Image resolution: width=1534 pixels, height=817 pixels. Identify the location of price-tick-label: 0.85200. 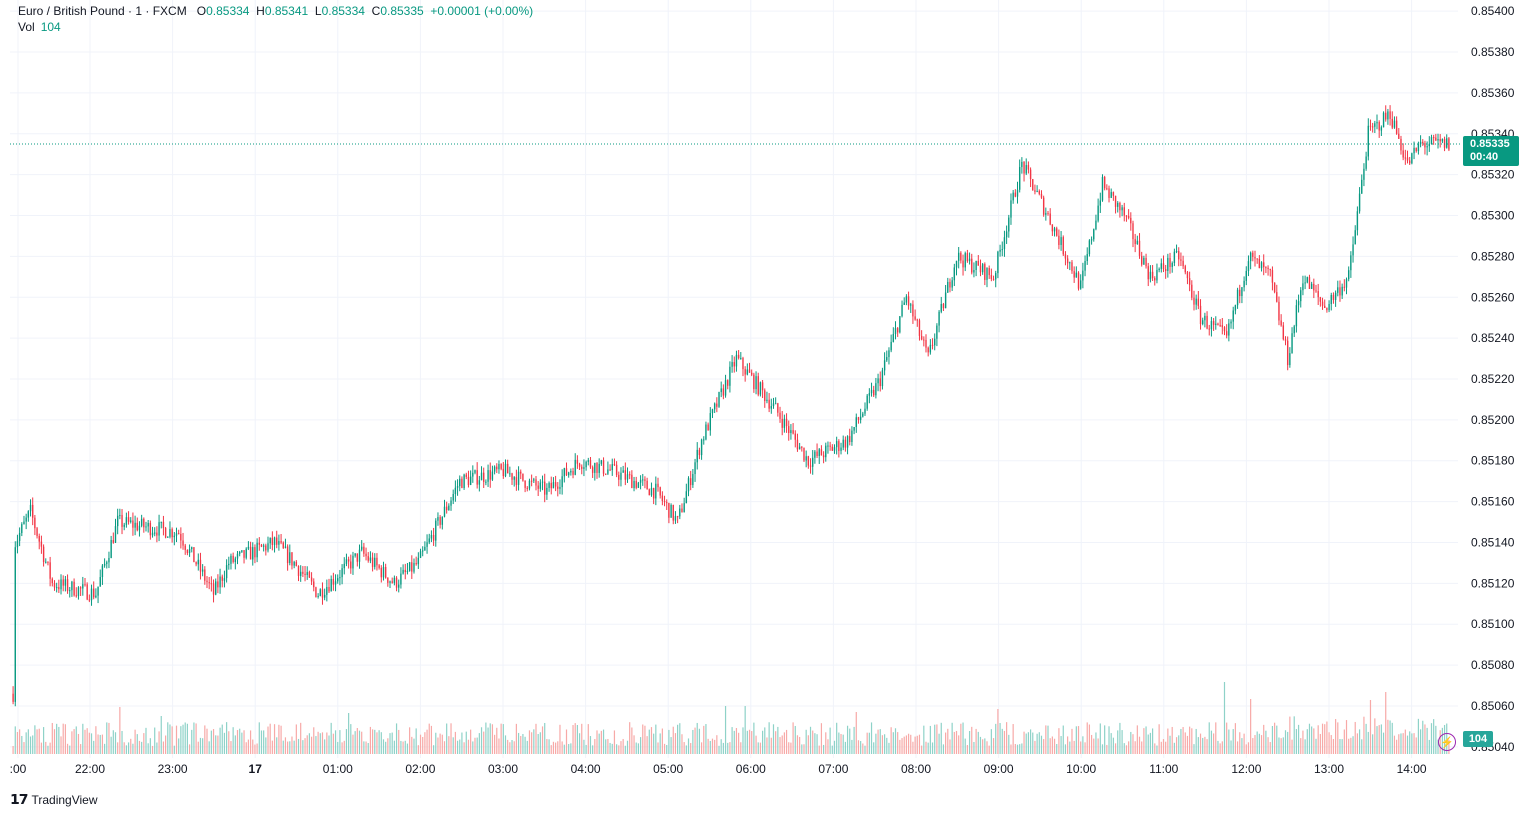
(1493, 420).